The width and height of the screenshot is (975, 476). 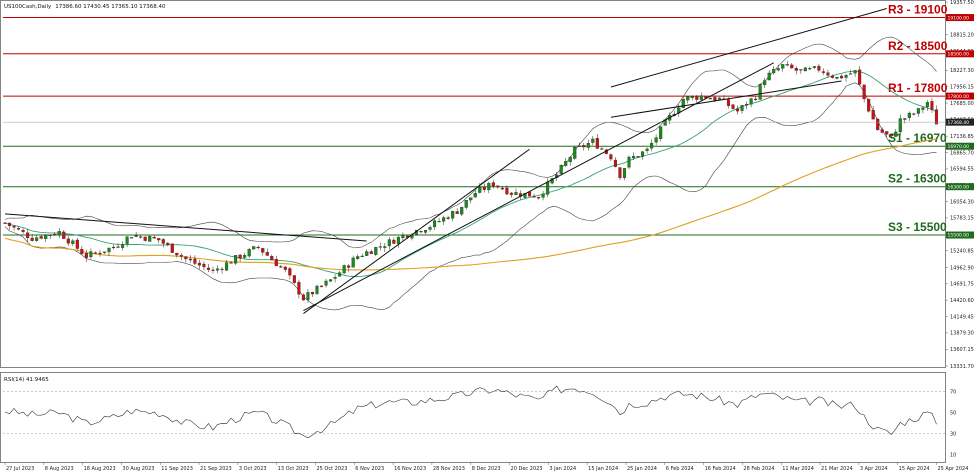 I want to click on rsi-line, so click(x=470, y=412).